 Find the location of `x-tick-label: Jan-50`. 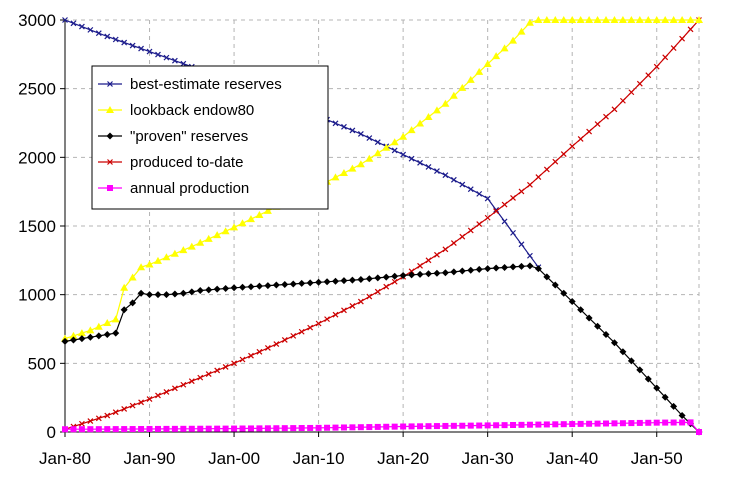

x-tick-label: Jan-50 is located at coordinates (657, 458).